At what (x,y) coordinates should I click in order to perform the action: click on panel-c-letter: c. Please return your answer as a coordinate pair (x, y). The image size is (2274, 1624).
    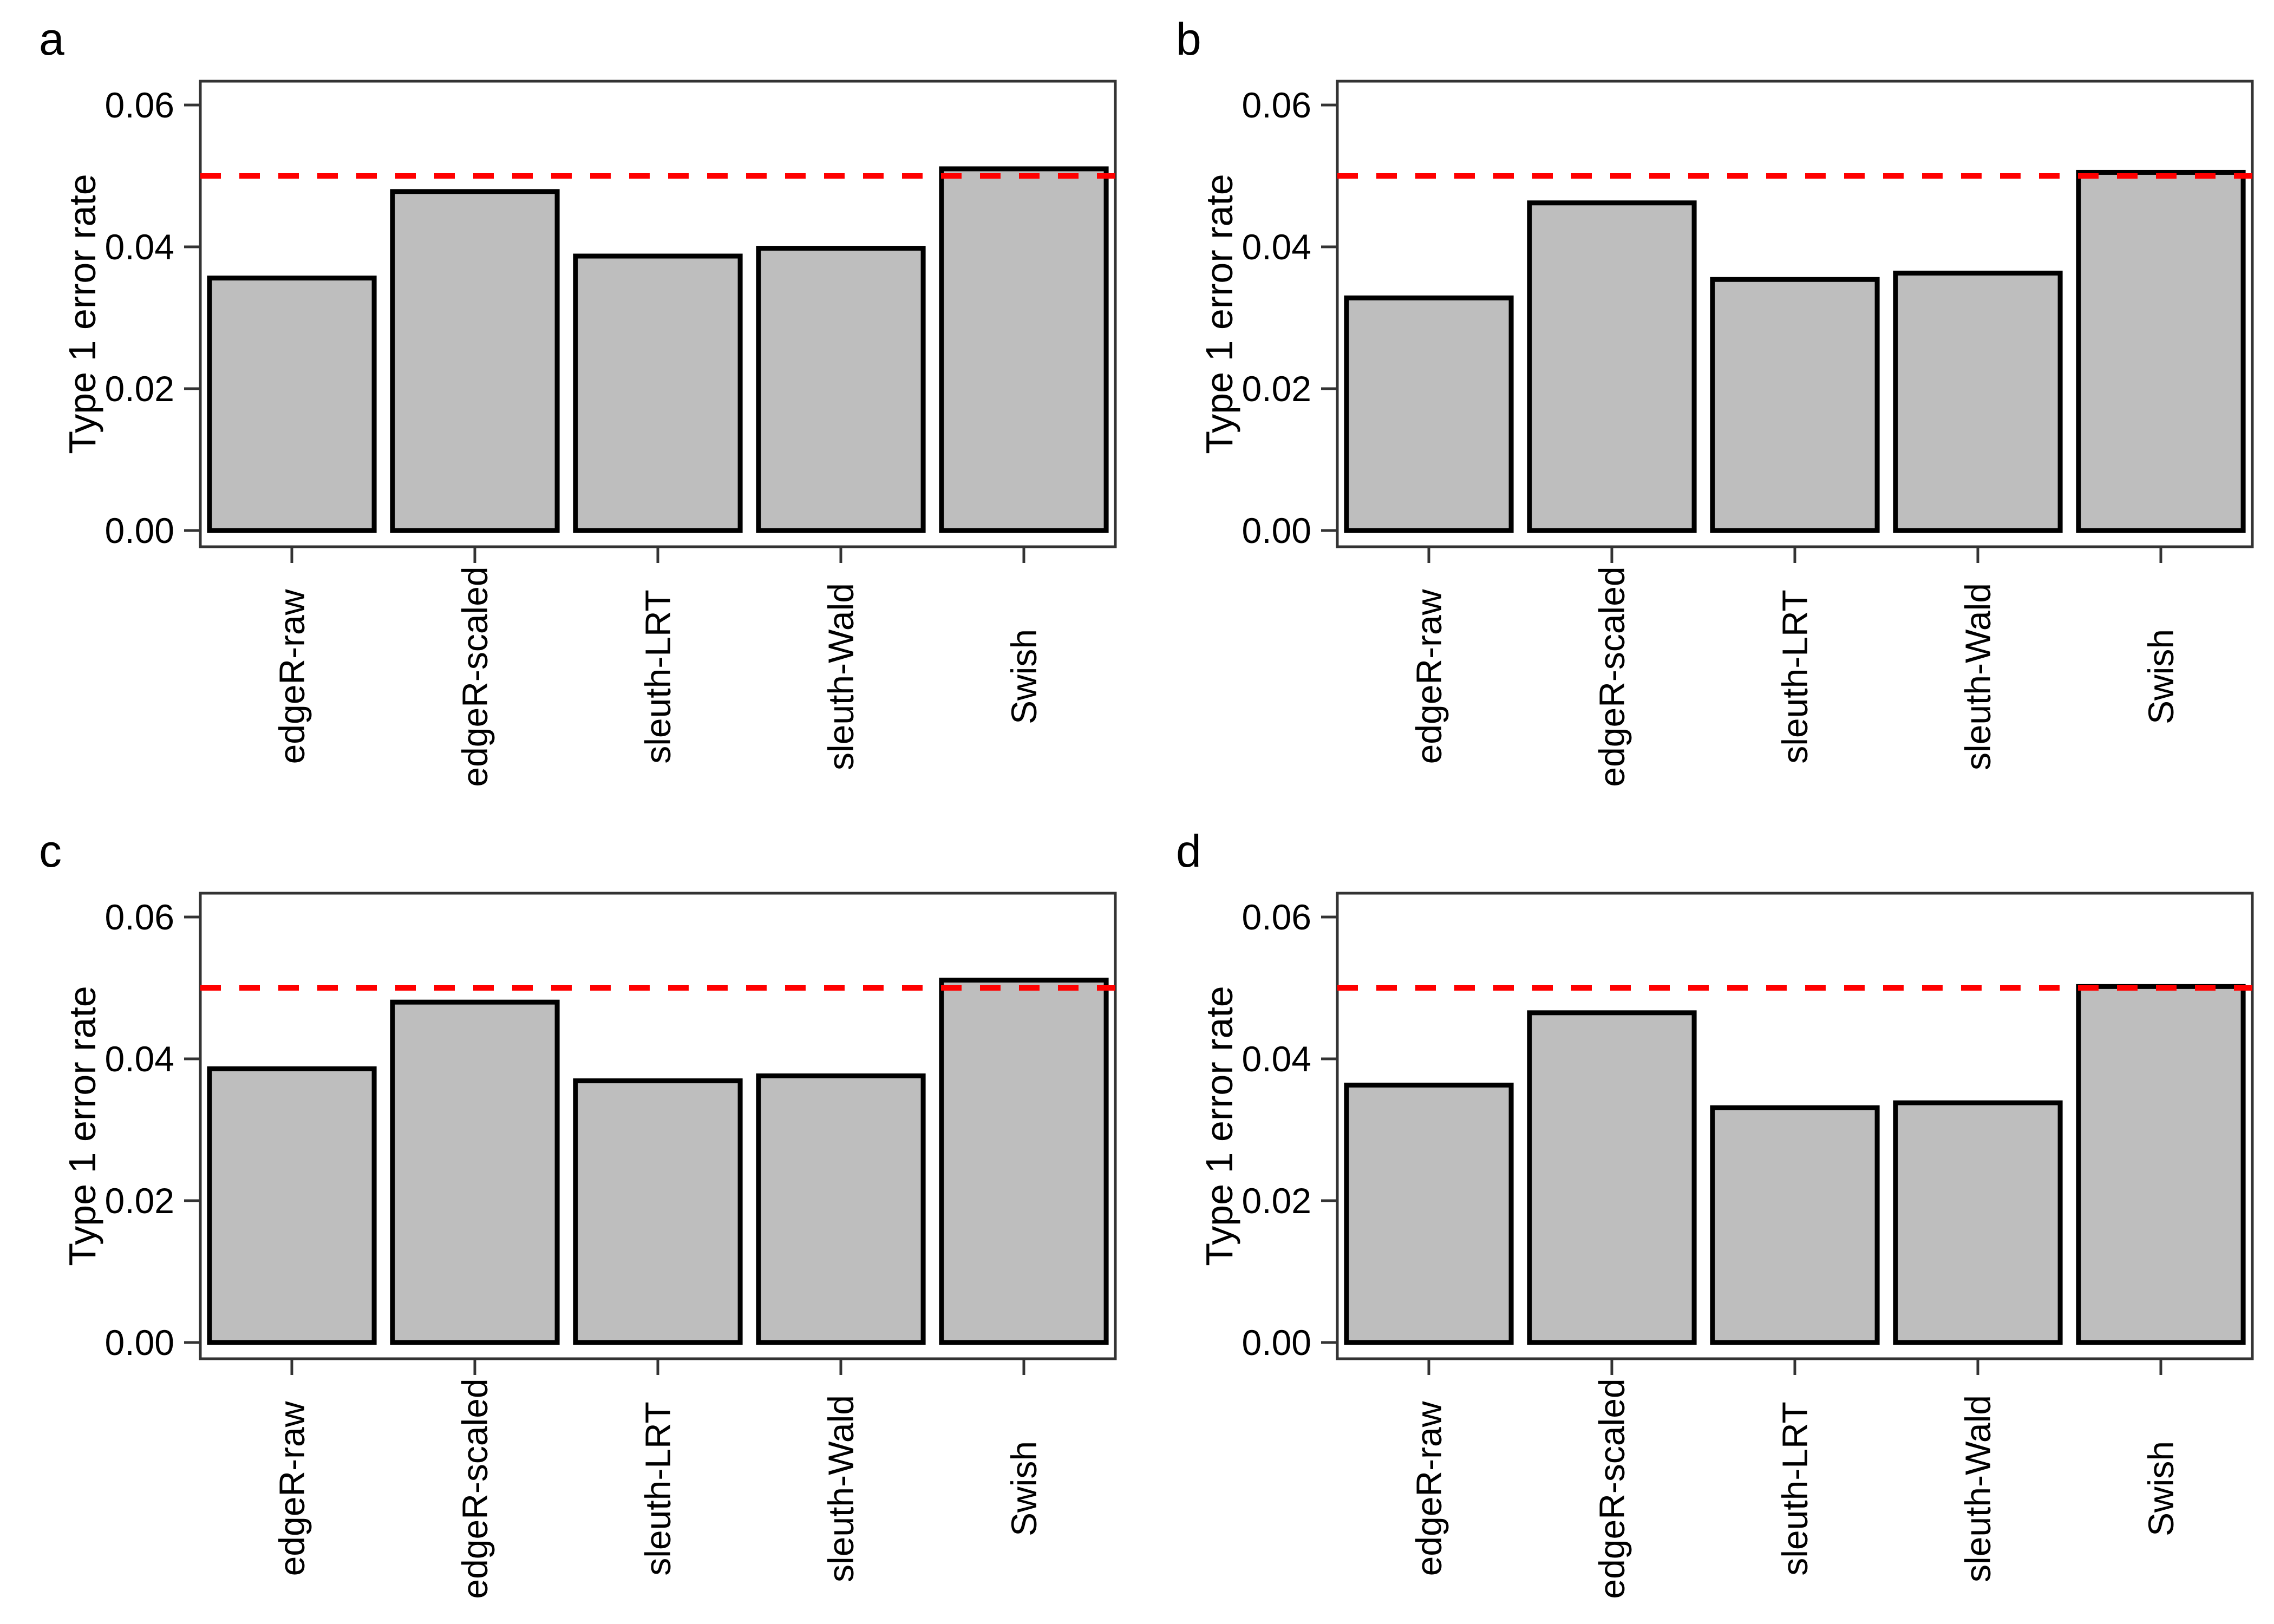
    Looking at the image, I should click on (51, 851).